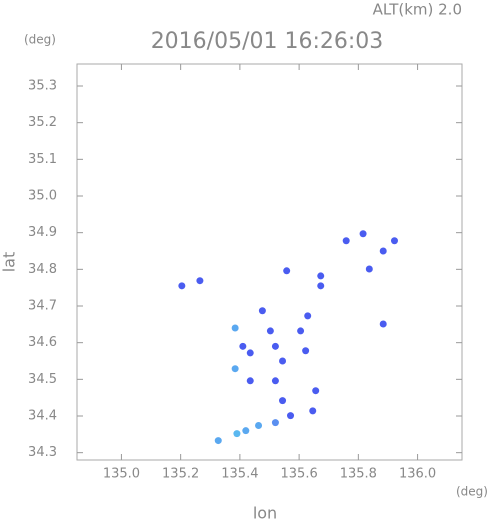 The image size is (491, 521). What do you see at coordinates (40, 40) in the screenshot?
I see `y-unit: (deg)` at bounding box center [40, 40].